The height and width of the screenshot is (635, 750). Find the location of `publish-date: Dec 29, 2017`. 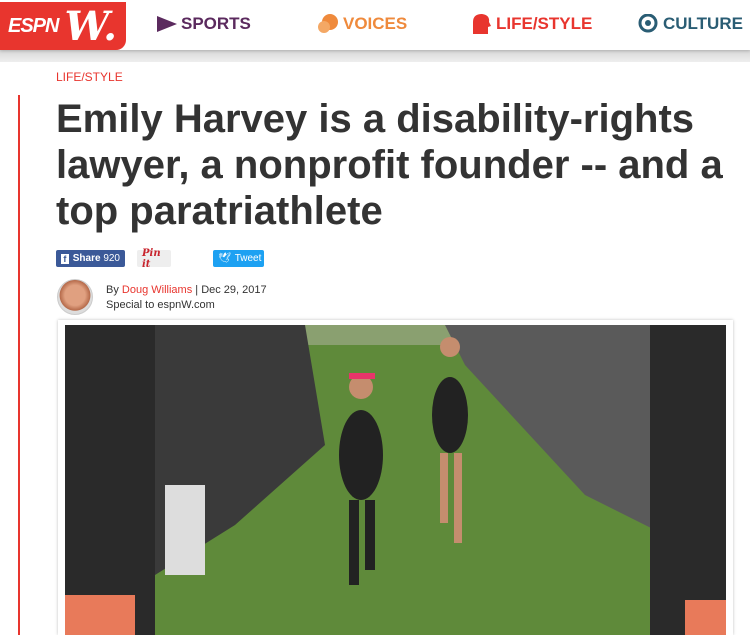

publish-date: Dec 29, 2017 is located at coordinates (234, 290).